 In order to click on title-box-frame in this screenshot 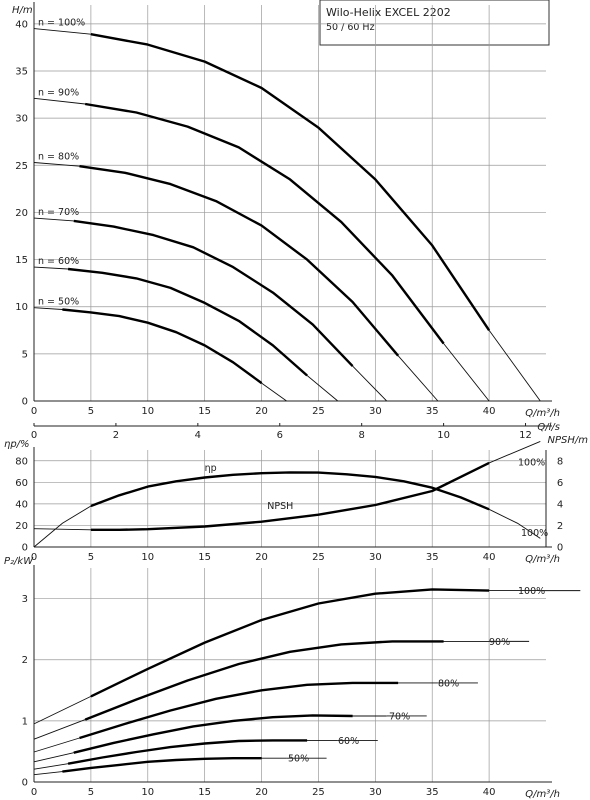, I will do `click(434, 23)`.